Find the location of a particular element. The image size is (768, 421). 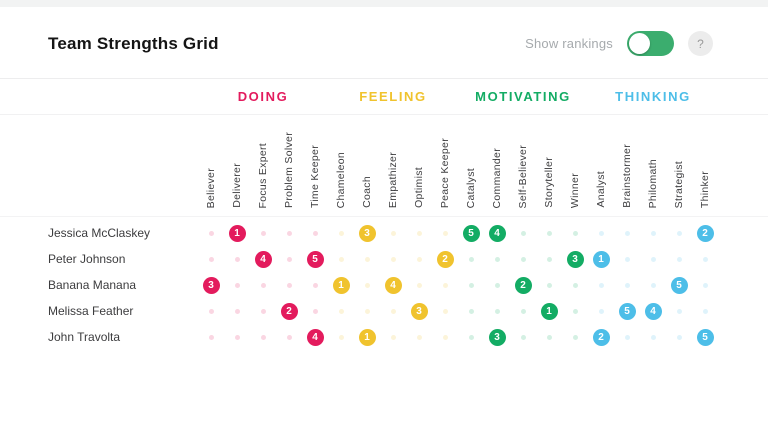

column-header-label: Time Keeper is located at coordinates (315, 176).